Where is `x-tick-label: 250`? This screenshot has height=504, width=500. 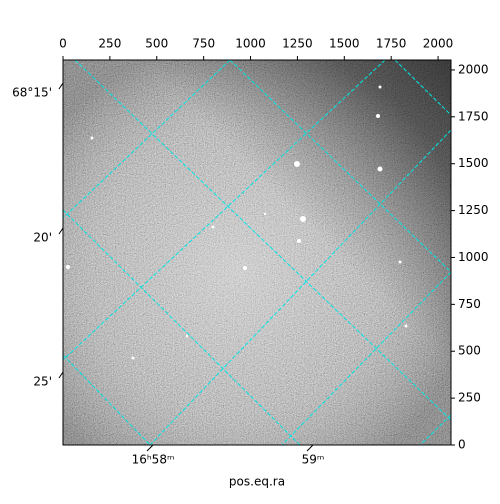
x-tick-label: 250 is located at coordinates (109, 44).